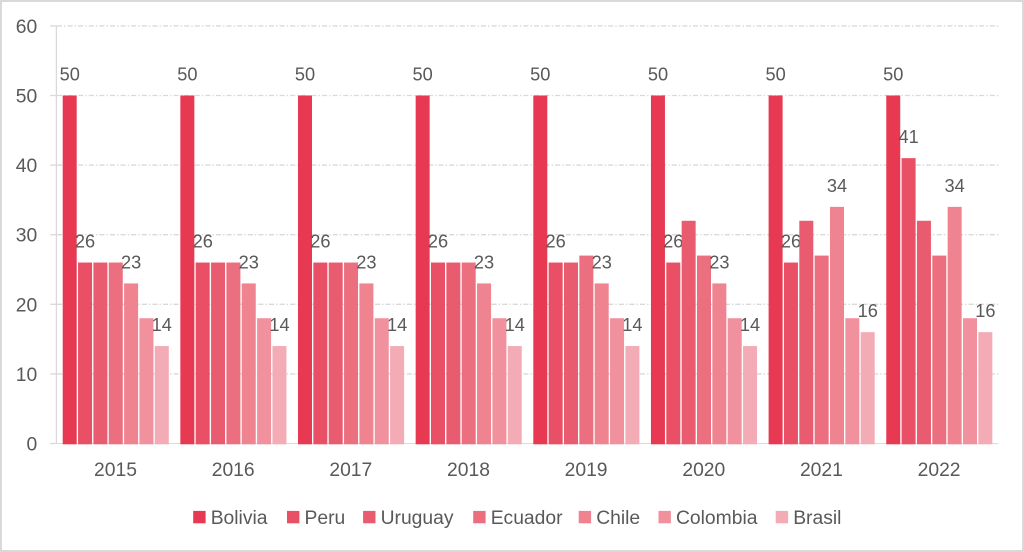 This screenshot has width=1024, height=552. Describe the element at coordinates (586, 470) in the screenshot. I see `svg-text: 2019` at that location.